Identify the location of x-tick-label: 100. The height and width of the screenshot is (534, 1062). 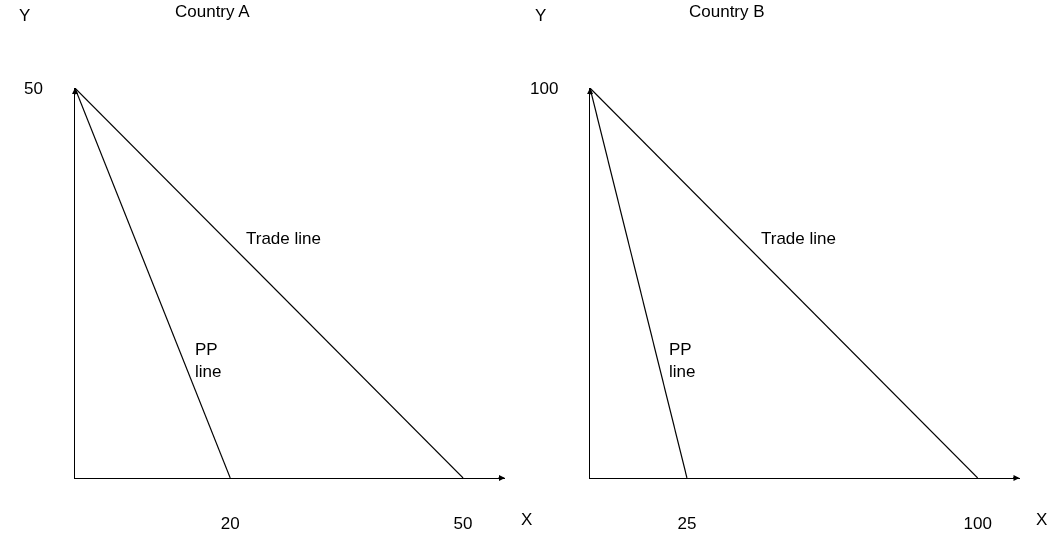
(977, 524).